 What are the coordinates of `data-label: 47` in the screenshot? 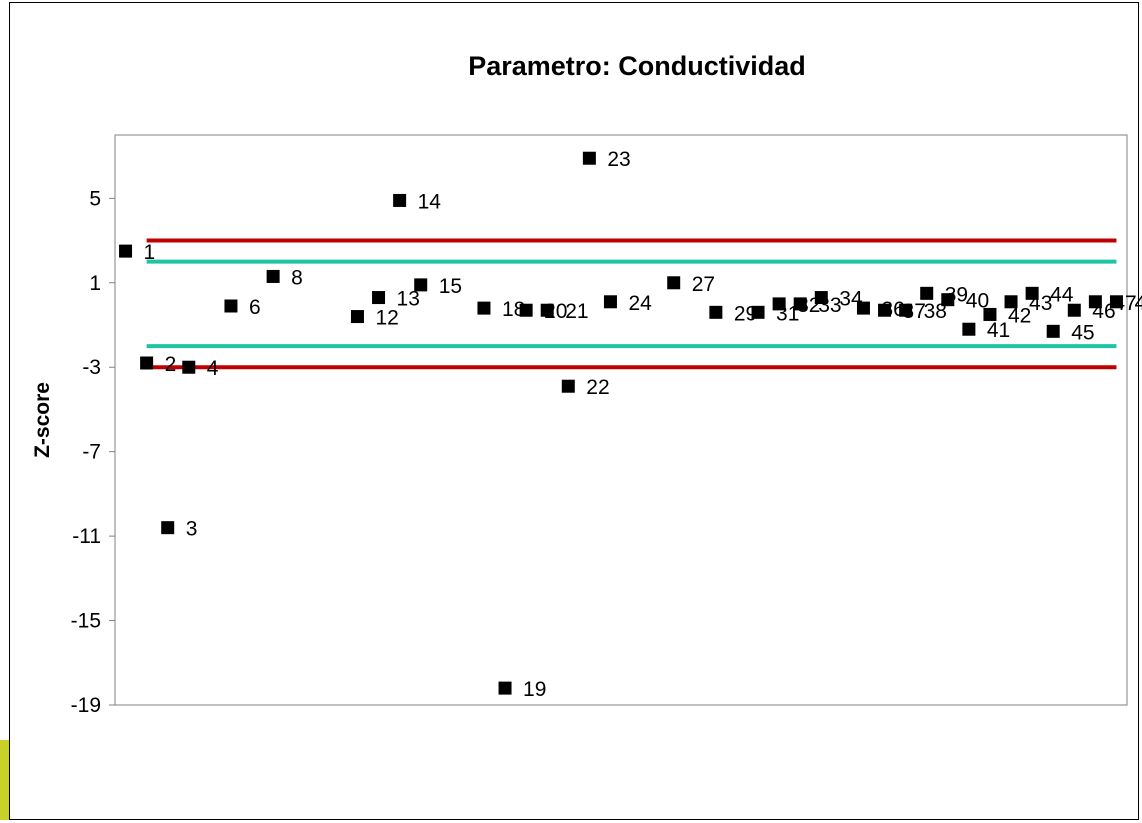 It's located at (1124, 303).